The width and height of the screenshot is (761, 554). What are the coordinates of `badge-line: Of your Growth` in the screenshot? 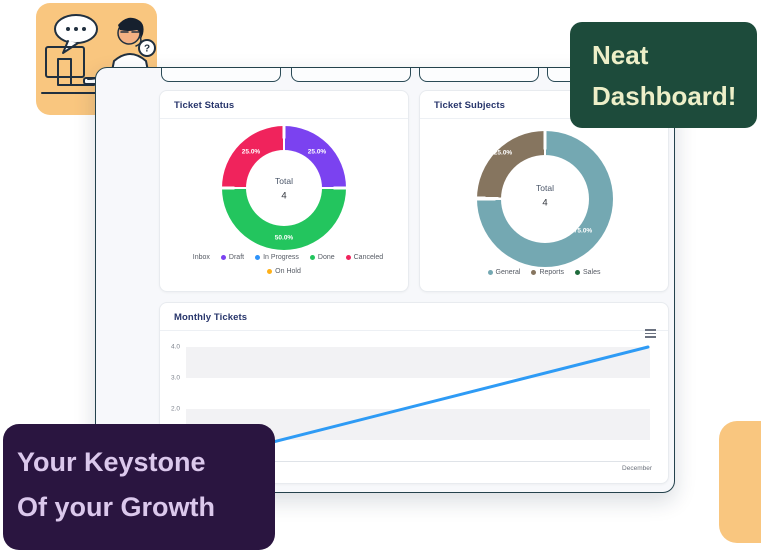 It's located at (116, 507).